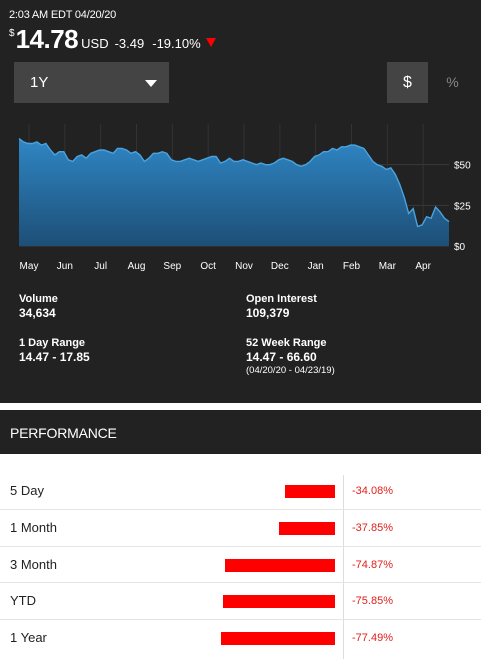 This screenshot has width=481, height=659. I want to click on time-range-dropdown: 1Y, so click(91, 82).